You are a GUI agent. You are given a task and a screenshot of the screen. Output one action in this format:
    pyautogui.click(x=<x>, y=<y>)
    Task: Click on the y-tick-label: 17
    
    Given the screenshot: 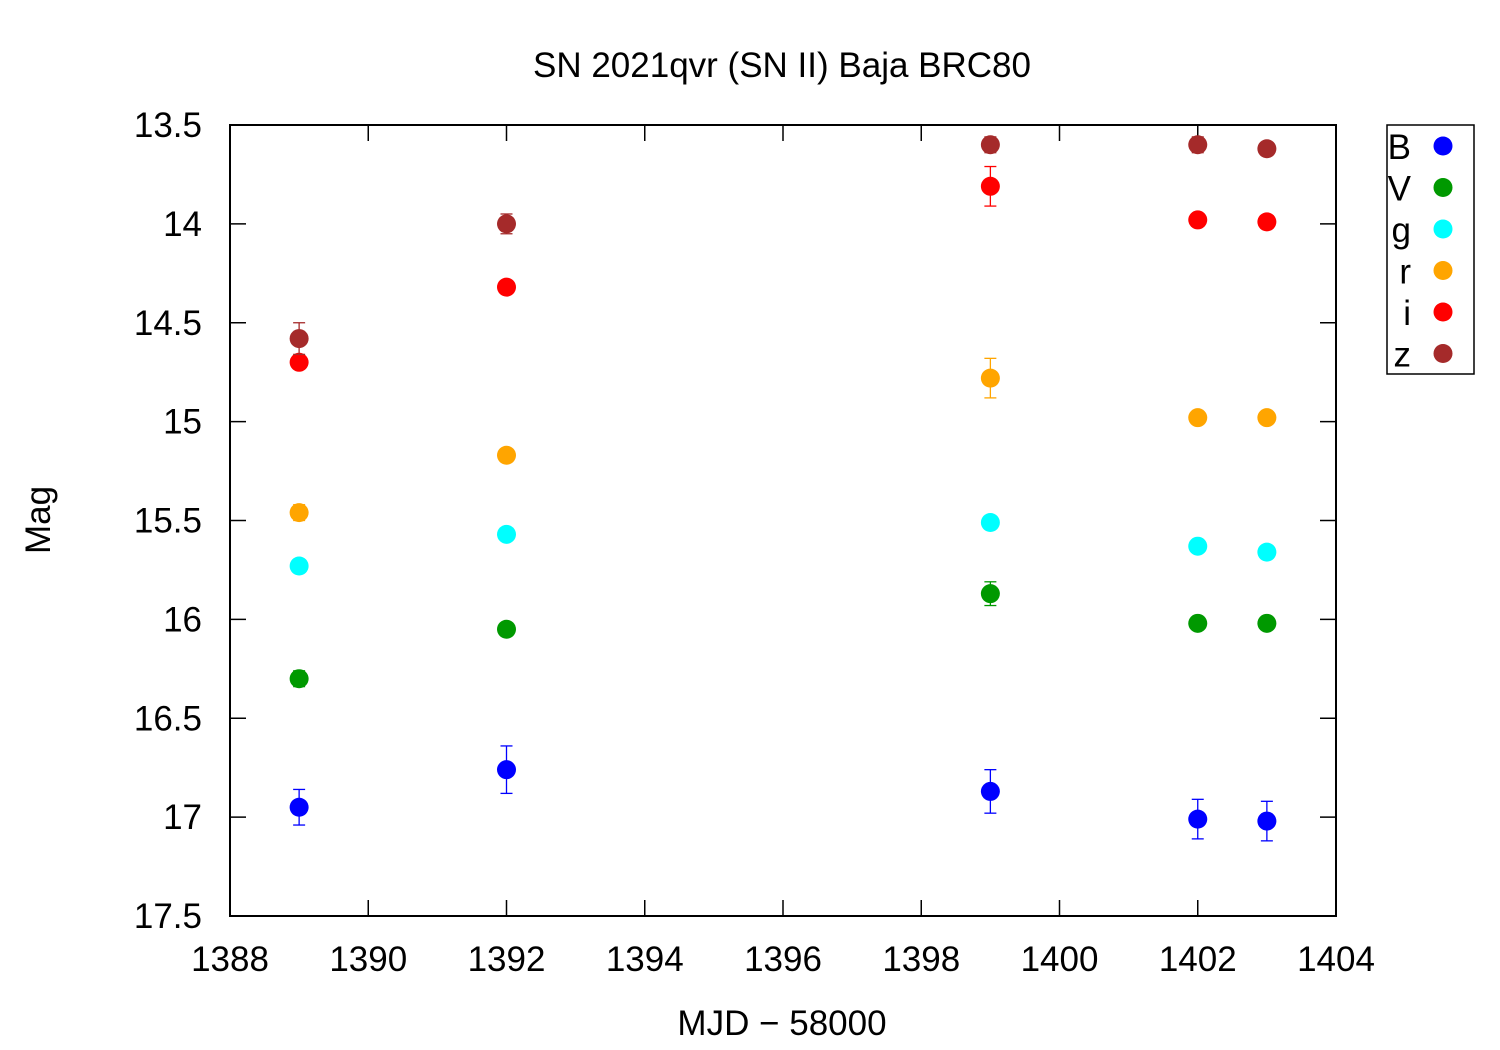 What is the action you would take?
    pyautogui.click(x=182, y=817)
    